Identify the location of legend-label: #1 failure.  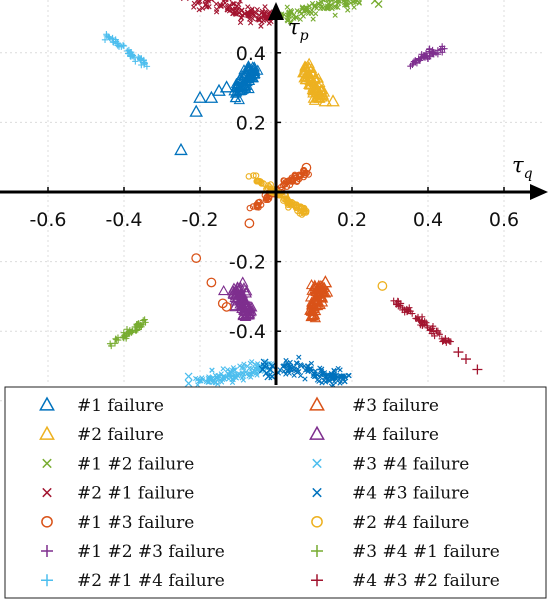
(120, 406).